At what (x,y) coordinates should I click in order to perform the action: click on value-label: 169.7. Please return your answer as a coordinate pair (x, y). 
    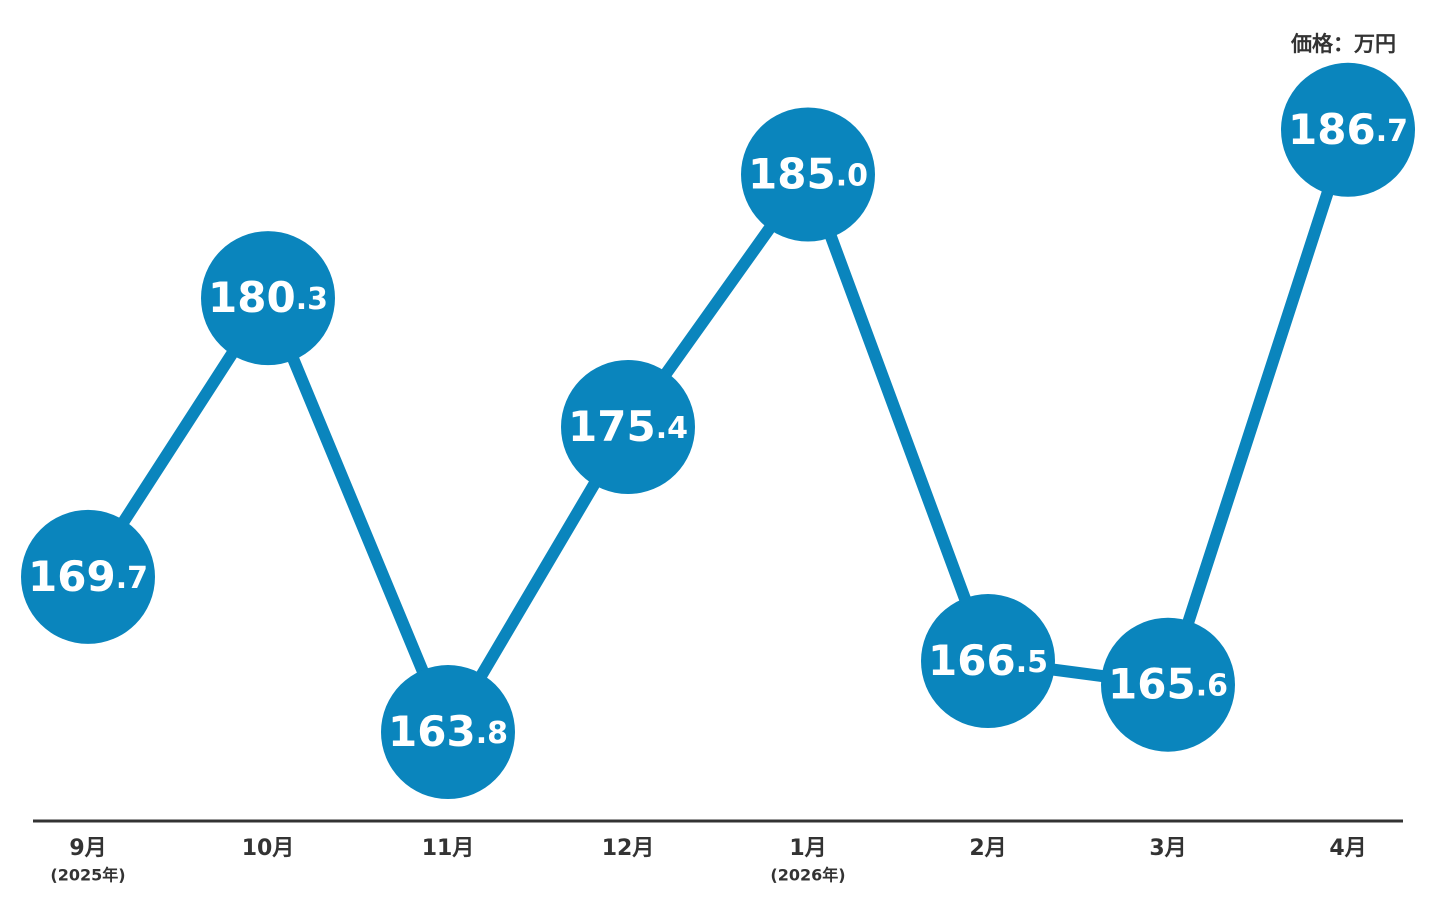
    Looking at the image, I should click on (88, 575).